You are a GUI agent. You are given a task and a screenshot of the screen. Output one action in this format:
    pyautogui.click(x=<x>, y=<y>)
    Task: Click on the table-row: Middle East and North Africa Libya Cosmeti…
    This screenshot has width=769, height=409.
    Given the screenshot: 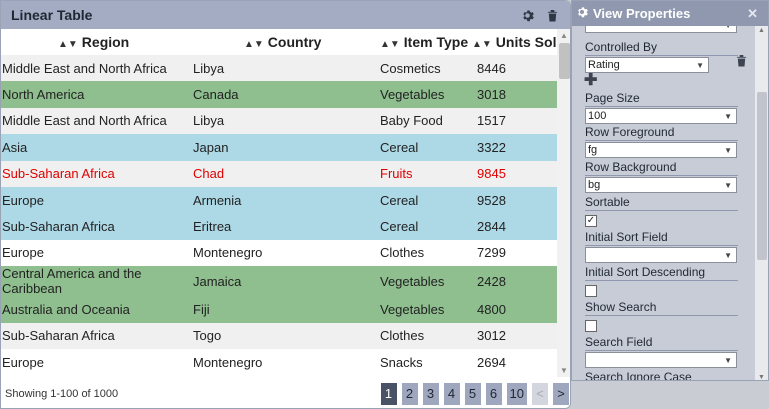 What is the action you would take?
    pyautogui.click(x=279, y=68)
    